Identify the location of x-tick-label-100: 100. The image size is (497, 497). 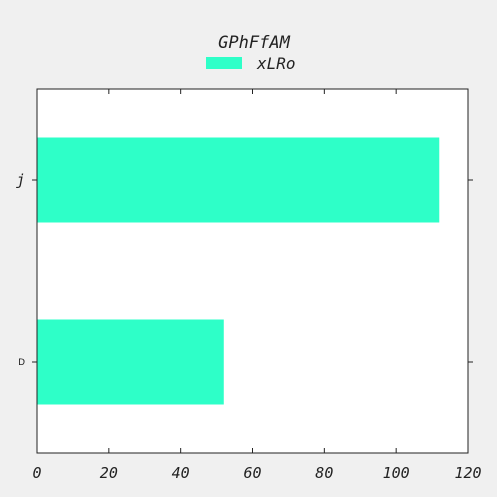
(396, 473).